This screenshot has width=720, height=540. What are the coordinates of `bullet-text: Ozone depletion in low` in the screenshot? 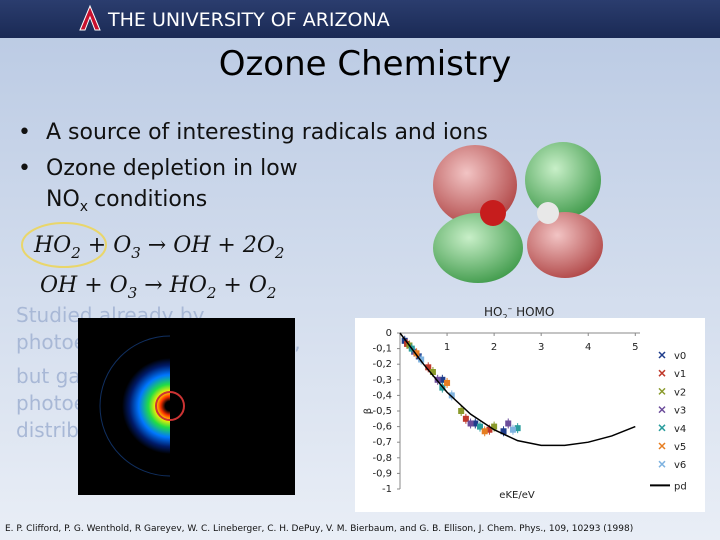 It's located at (172, 168).